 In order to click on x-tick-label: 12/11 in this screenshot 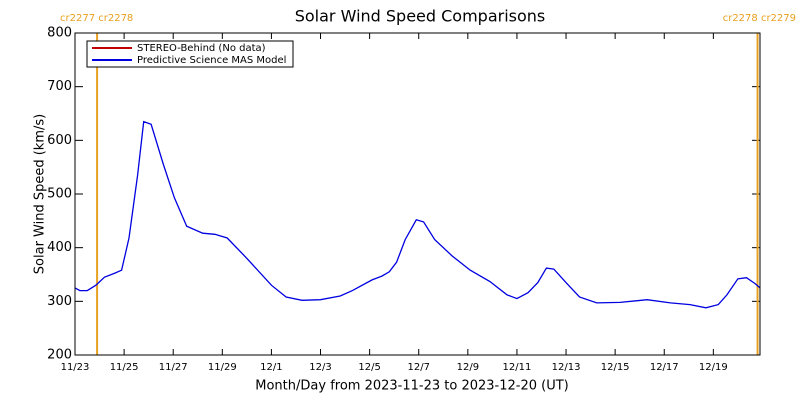, I will do `click(517, 367)`.